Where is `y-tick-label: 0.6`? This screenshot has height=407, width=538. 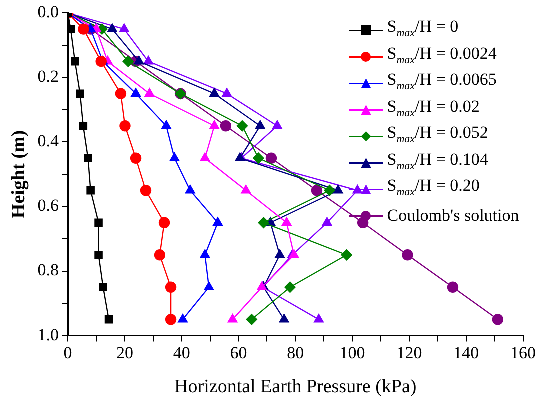 y-tick-label: 0.6 is located at coordinates (49, 206).